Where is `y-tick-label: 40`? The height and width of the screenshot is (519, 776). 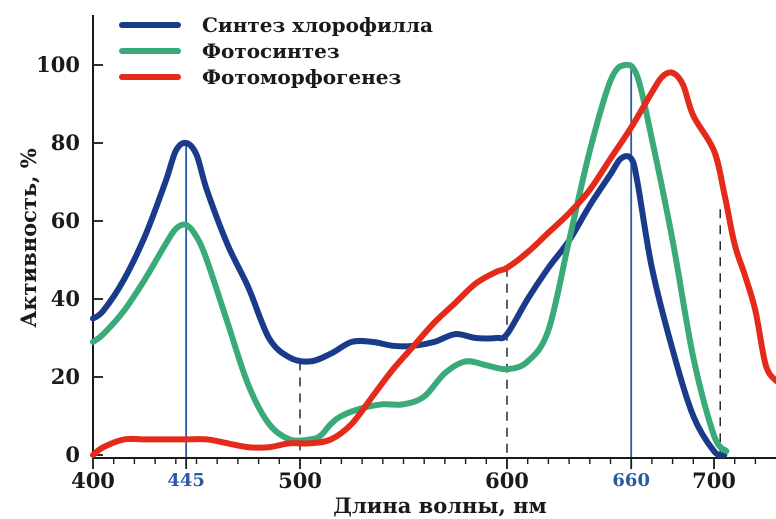 y-tick-label: 40 is located at coordinates (65, 298).